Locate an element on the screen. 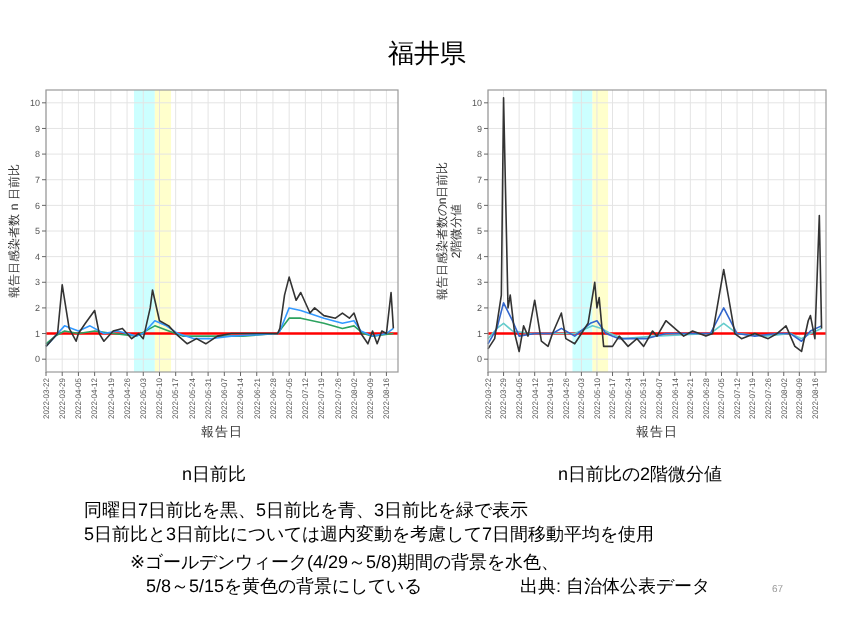 Image resolution: width=854 pixels, height=640 pixels. chart-title: 福井県 is located at coordinates (427, 53).